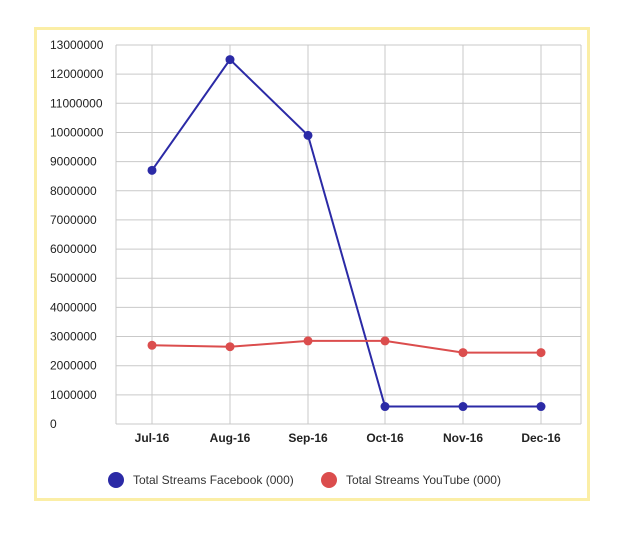  Describe the element at coordinates (385, 438) in the screenshot. I see `x-tick-label: Oct-16` at that location.